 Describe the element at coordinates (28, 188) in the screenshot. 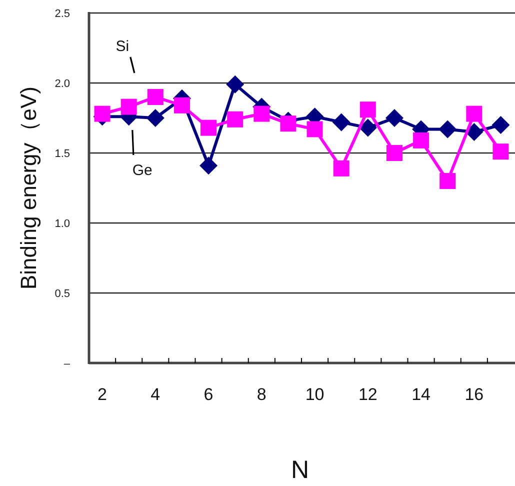

I see `y-axis-title: Binding energy（eV)` at that location.